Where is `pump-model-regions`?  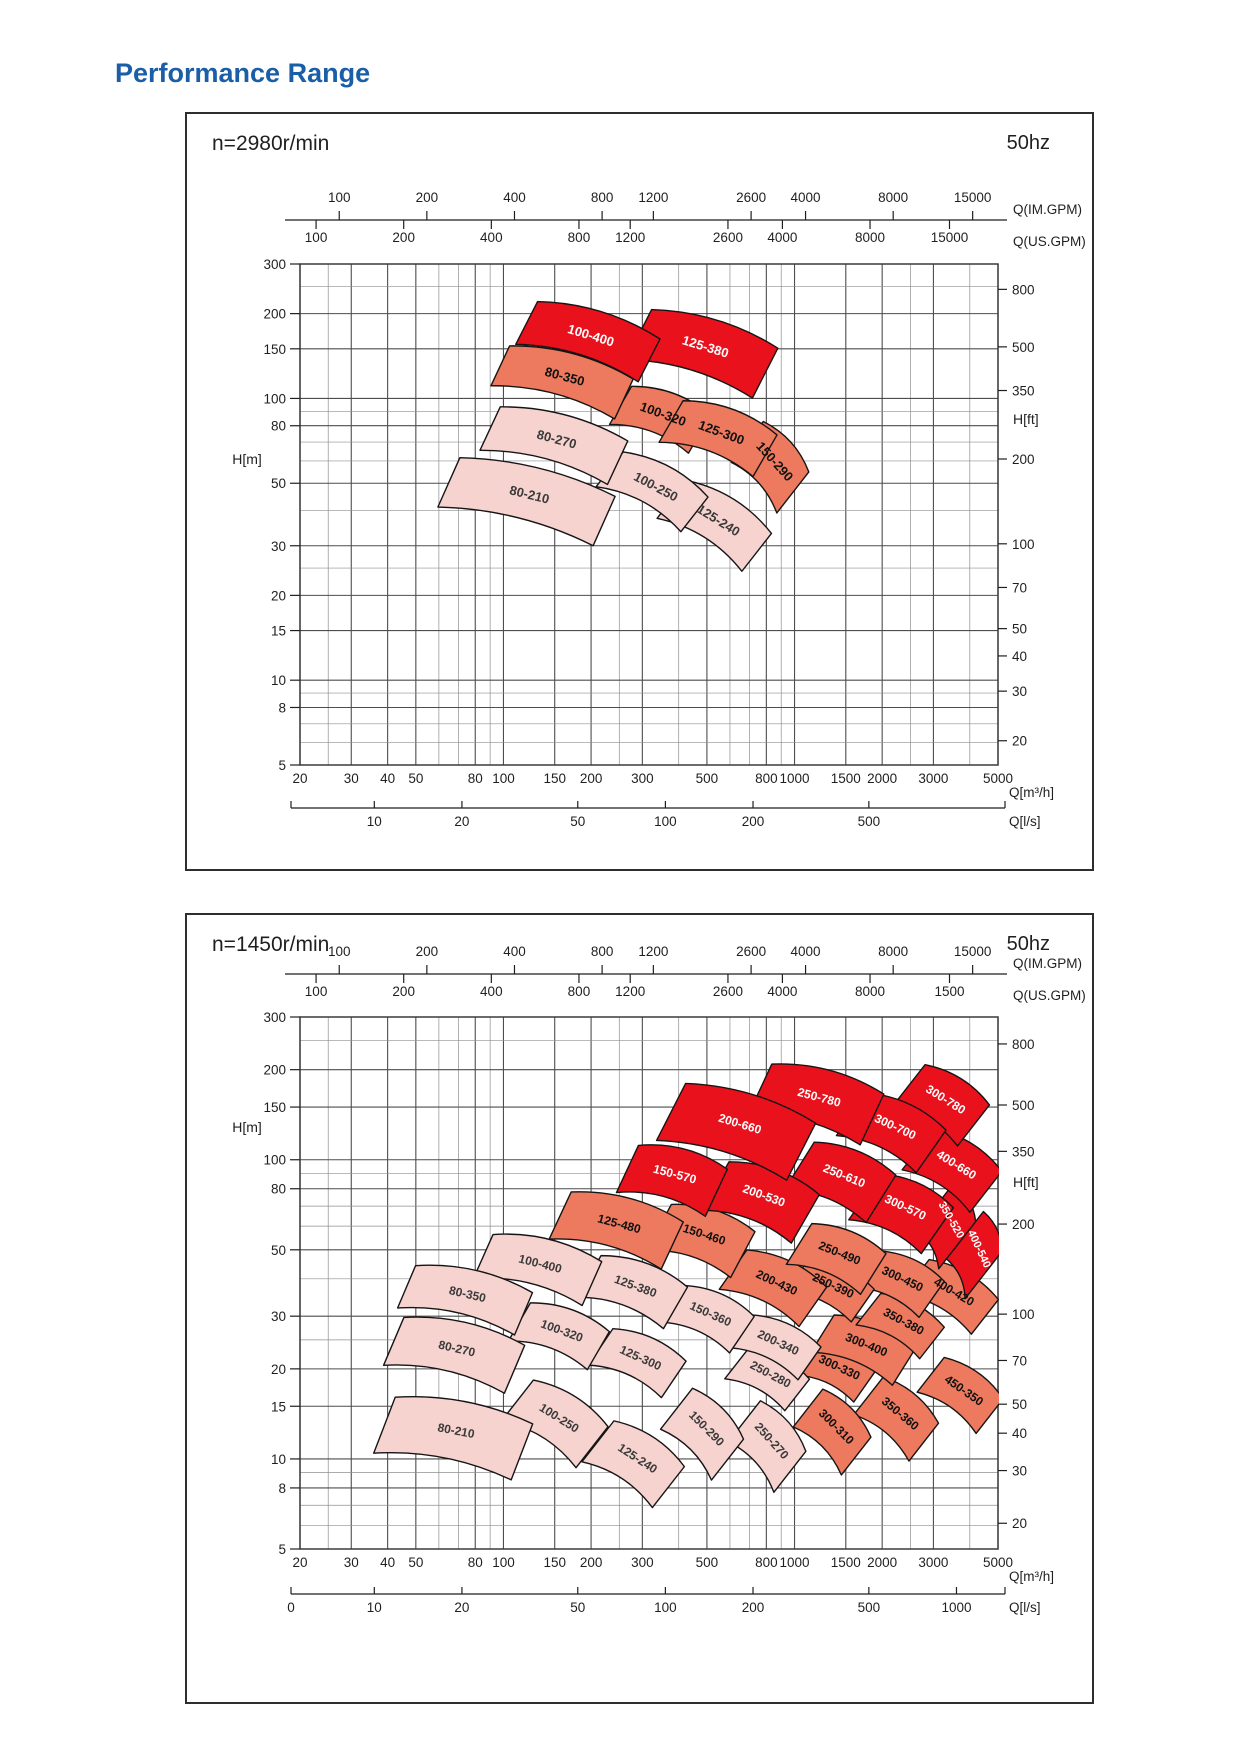
pump-model-regions is located at coordinates (623, 436).